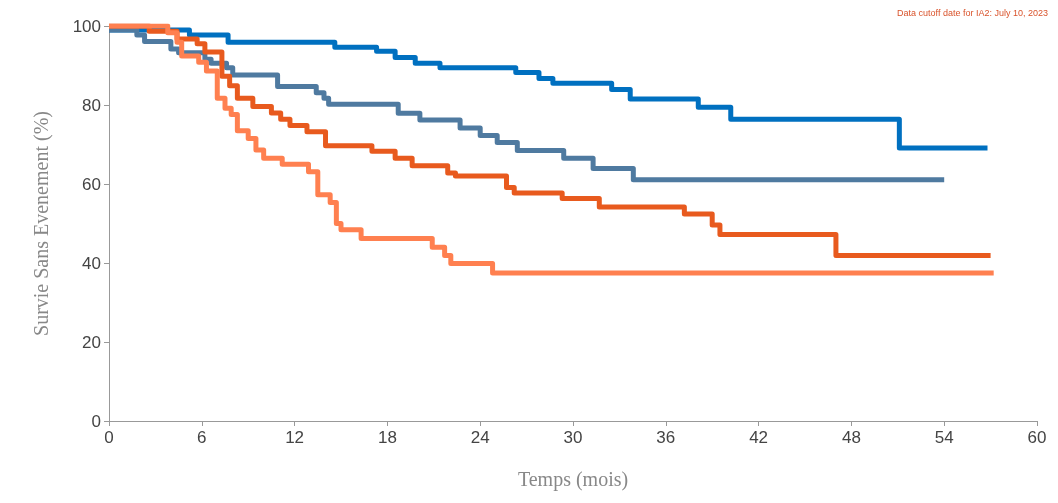 Image resolution: width=1058 pixels, height=503 pixels. I want to click on y-tick-label: 0, so click(96, 421).